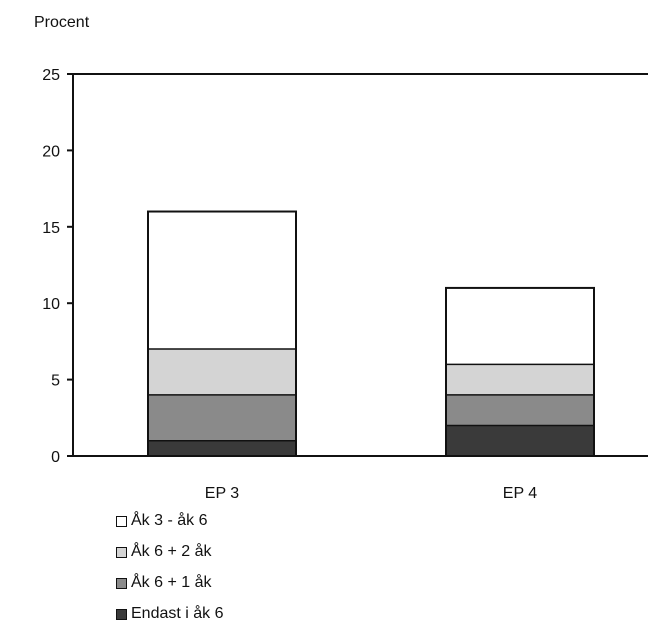 The width and height of the screenshot is (648, 634). Describe the element at coordinates (222, 493) in the screenshot. I see `x-tick-label: EP 3` at that location.